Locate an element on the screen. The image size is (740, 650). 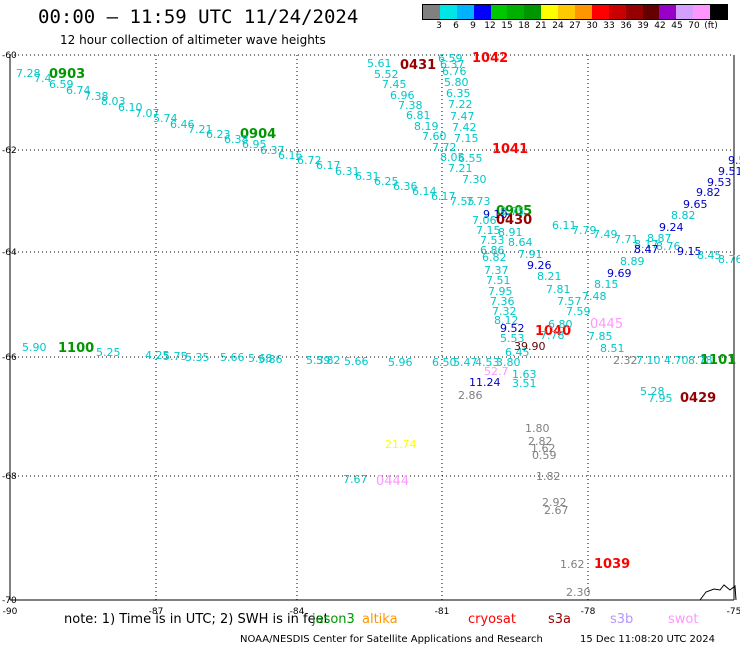
wave-height-label: 1040 is located at coordinates (553, 331).